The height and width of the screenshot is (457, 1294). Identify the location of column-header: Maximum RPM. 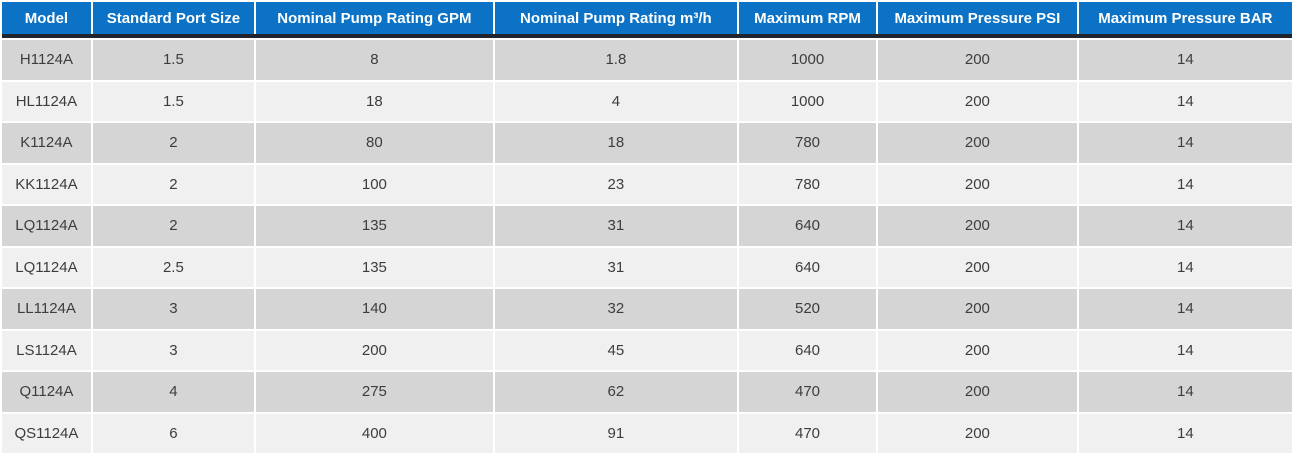
(807, 18).